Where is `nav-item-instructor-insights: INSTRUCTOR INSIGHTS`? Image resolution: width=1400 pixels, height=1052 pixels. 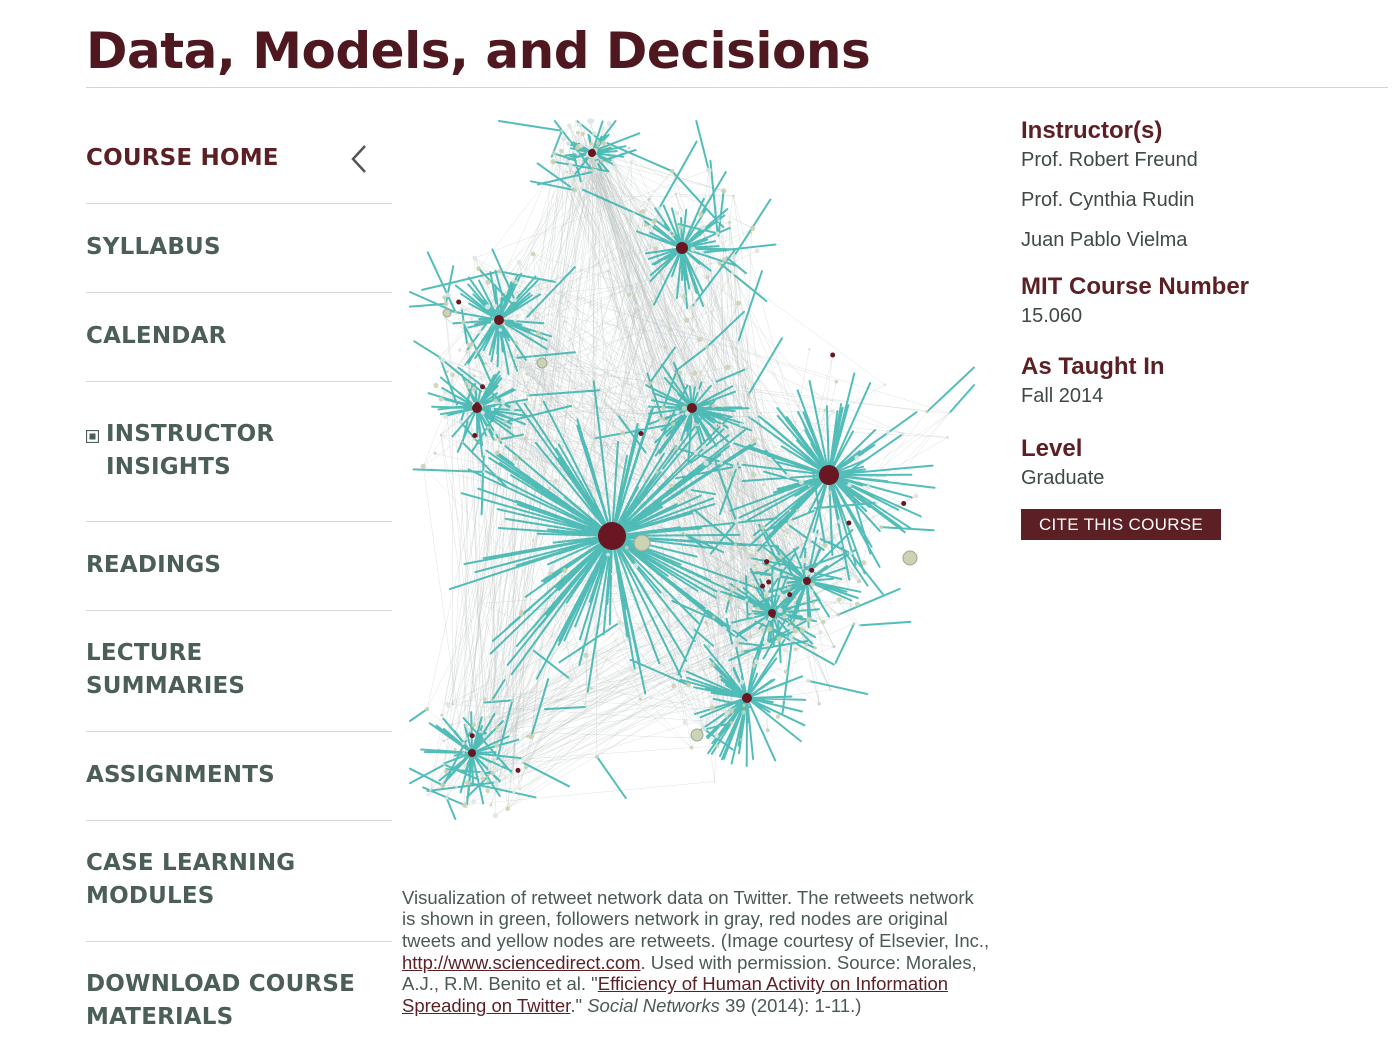
nav-item-instructor-insights: INSTRUCTOR INSIGHTS is located at coordinates (239, 452).